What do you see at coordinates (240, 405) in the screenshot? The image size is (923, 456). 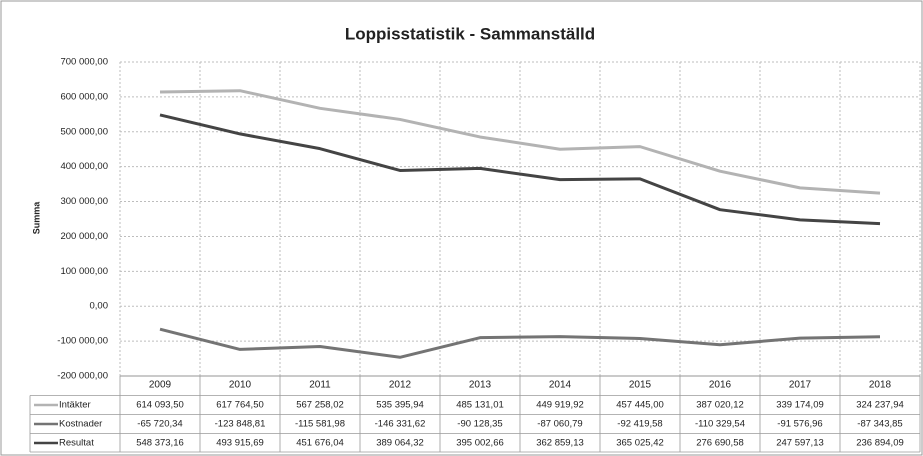 I see `table-value: 617 764,50` at bounding box center [240, 405].